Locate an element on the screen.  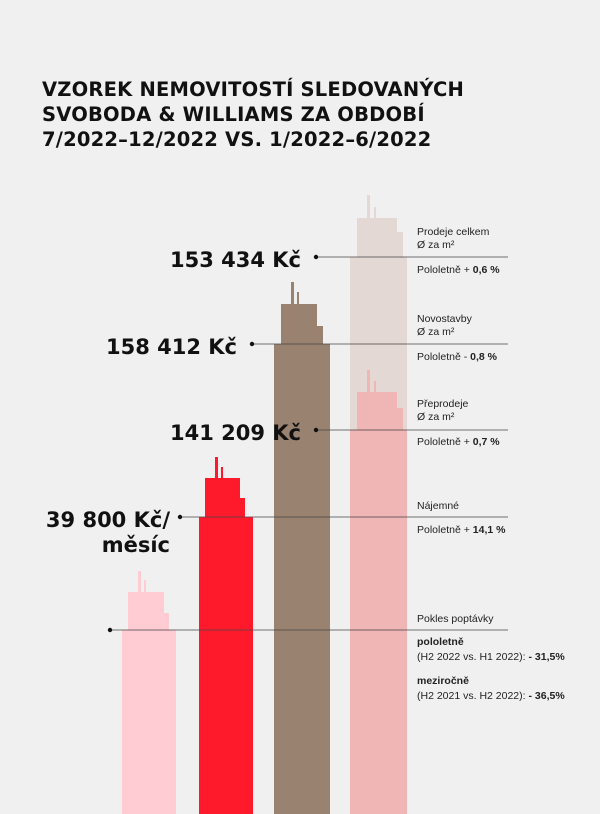
bar-rent-body is located at coordinates (226, 665).